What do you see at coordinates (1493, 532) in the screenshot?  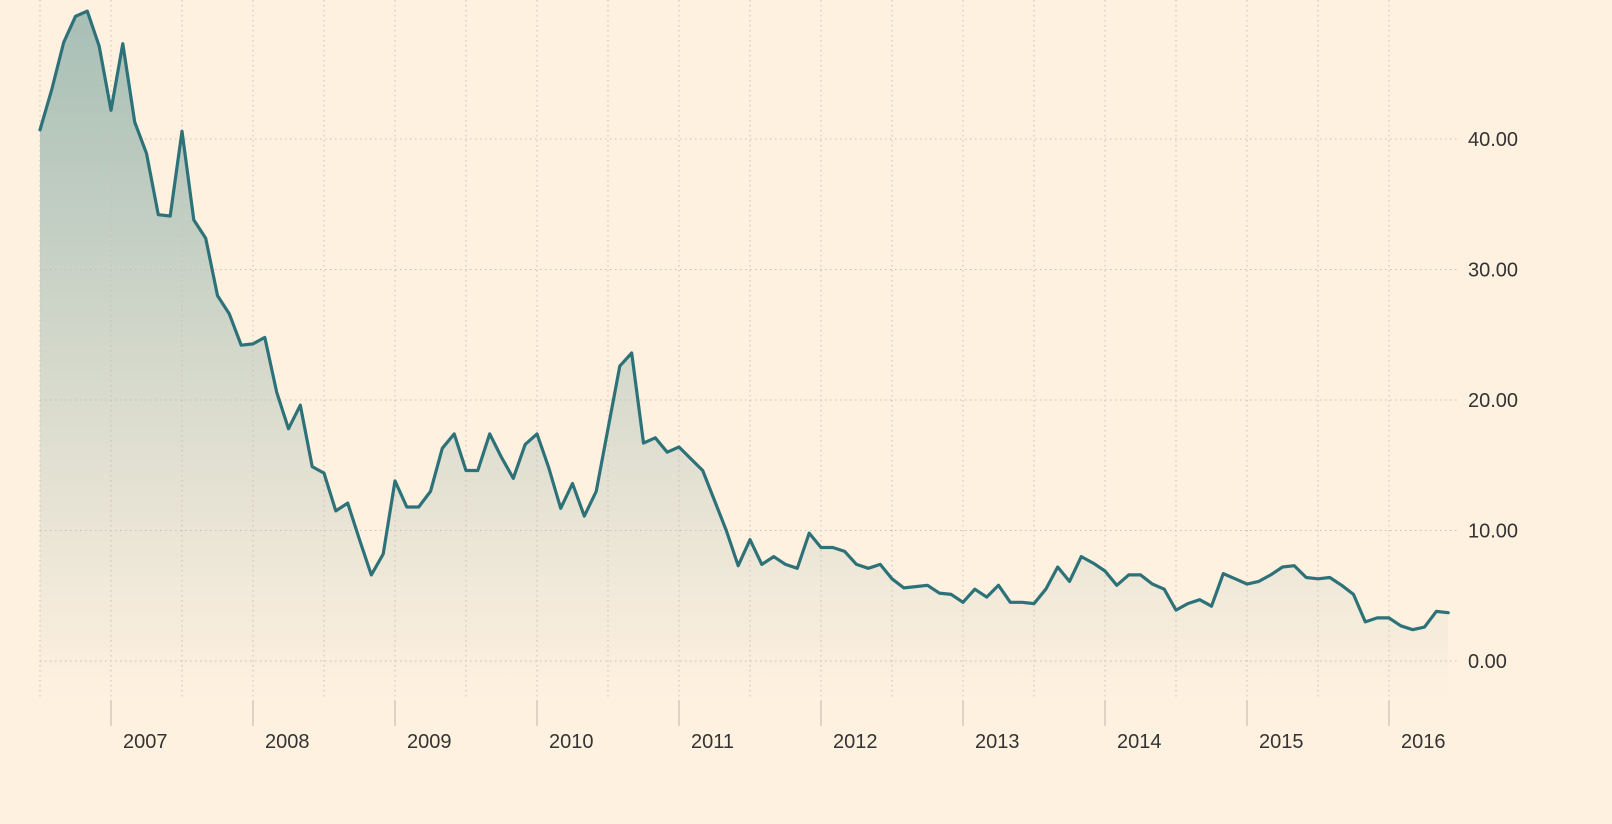 I see `y-tick-label: 10.00` at bounding box center [1493, 532].